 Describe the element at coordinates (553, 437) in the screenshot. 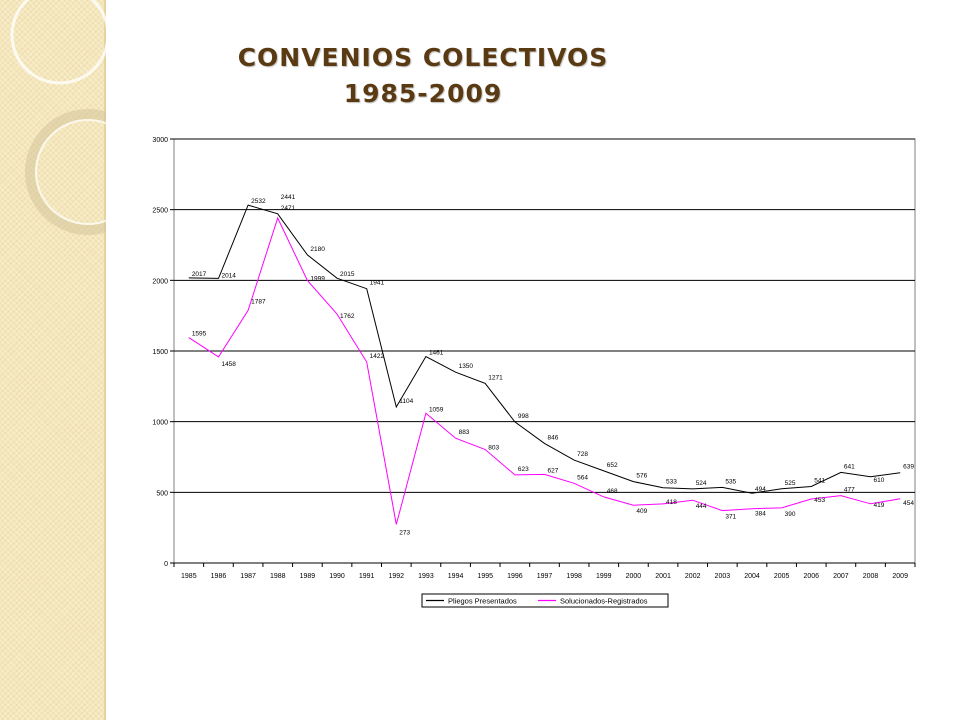

I see `data-label: 846` at that location.